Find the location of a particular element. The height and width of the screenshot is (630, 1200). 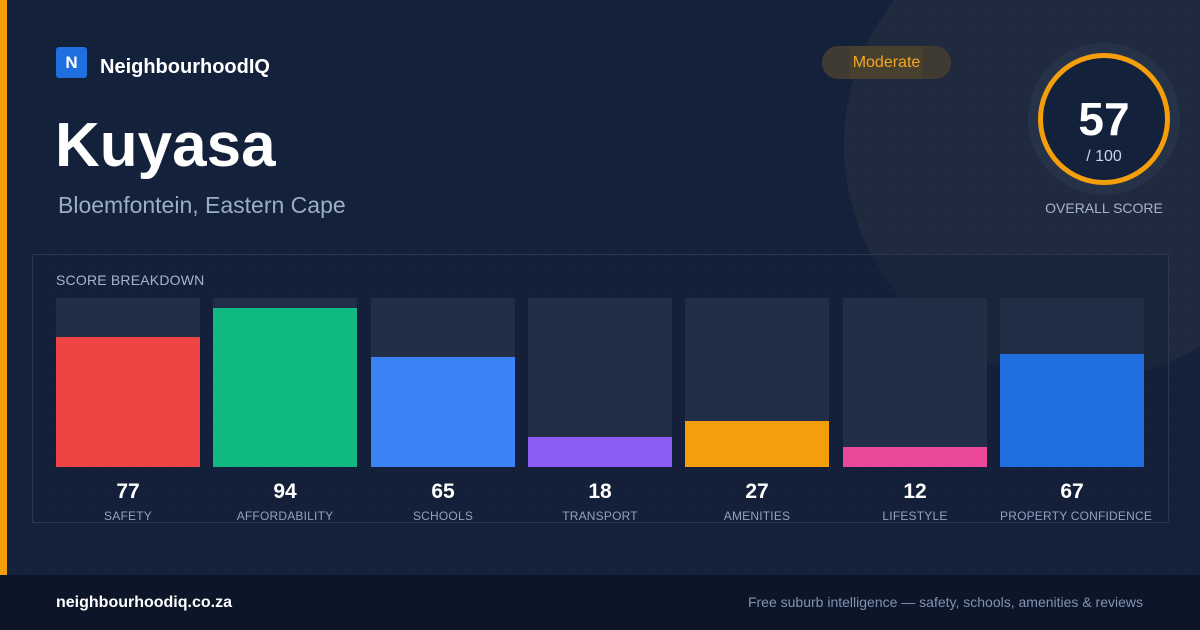

overall-score-ring: 57 / 100 is located at coordinates (1104, 119).